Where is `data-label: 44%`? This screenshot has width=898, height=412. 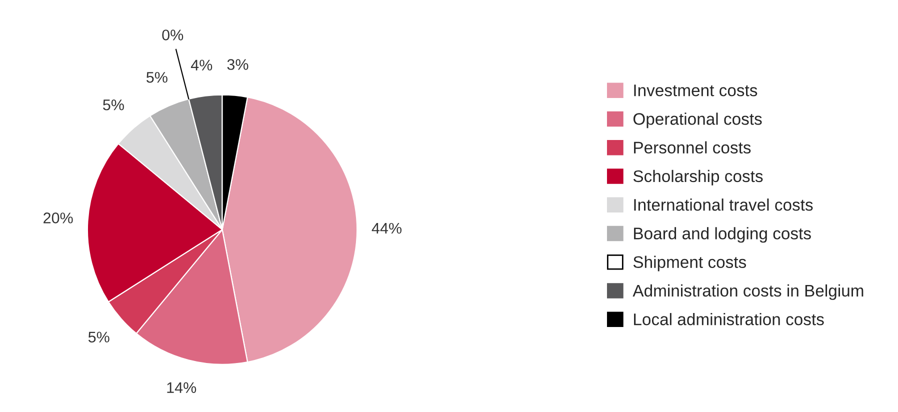
data-label: 44% is located at coordinates (387, 228).